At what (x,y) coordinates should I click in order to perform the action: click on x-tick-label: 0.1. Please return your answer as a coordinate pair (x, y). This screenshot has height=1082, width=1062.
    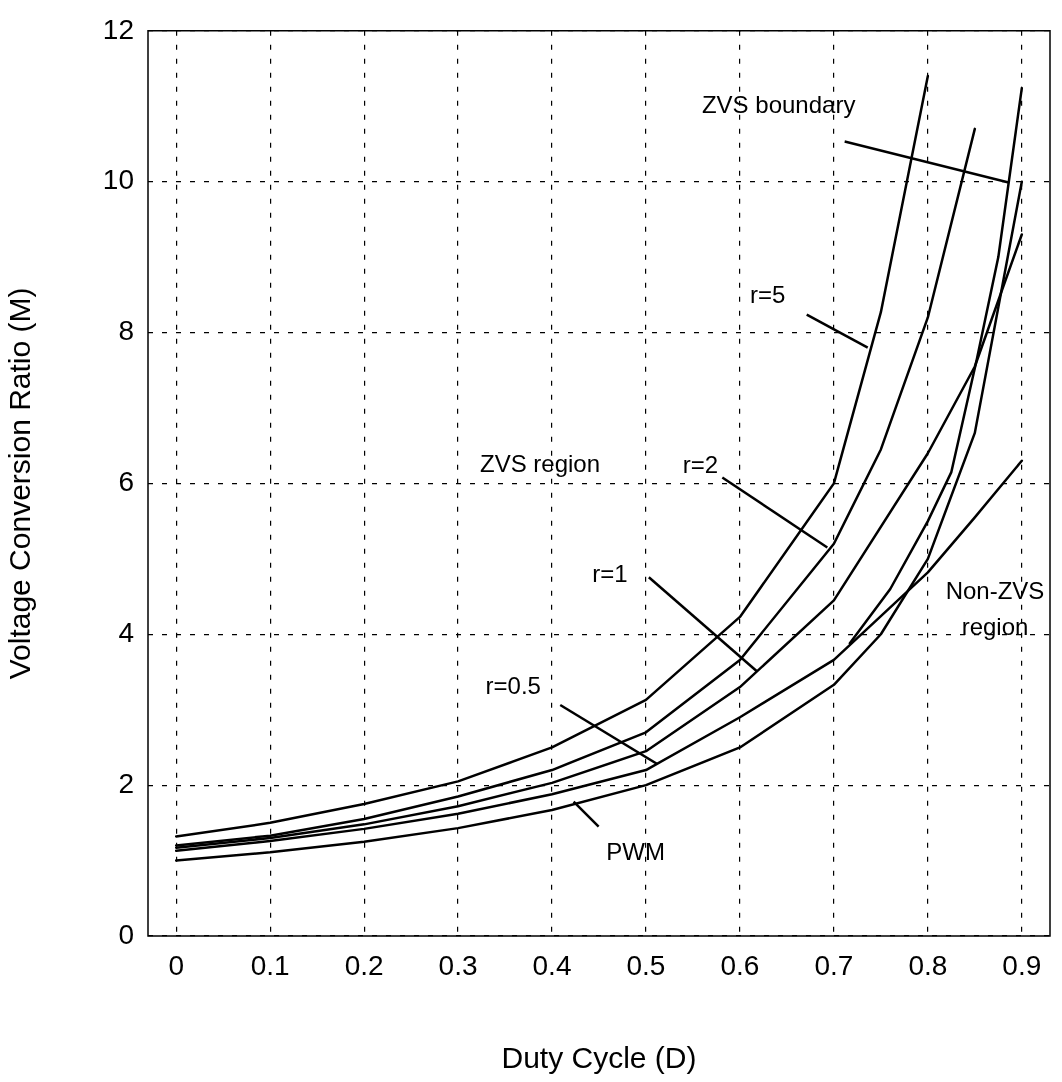
    Looking at the image, I should click on (270, 965).